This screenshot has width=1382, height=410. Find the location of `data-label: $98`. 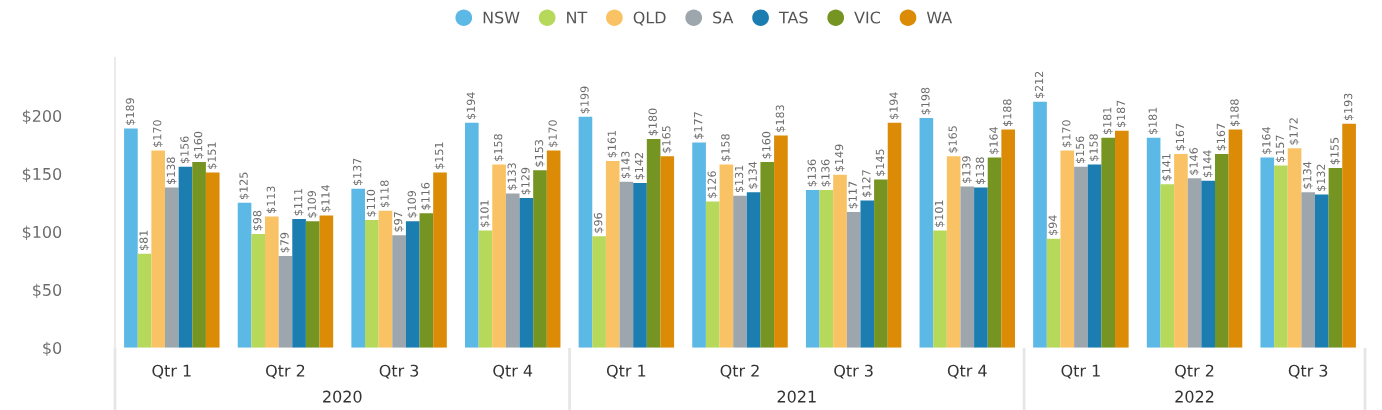

data-label: $98 is located at coordinates (257, 220).